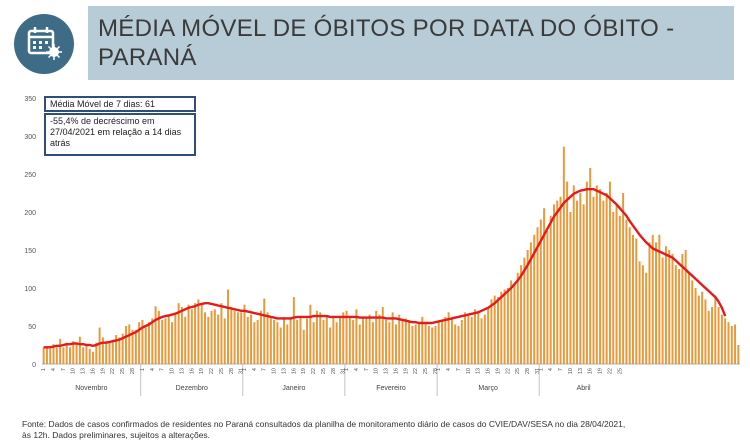 This screenshot has height=448, width=750. I want to click on y-tick-label: 300, so click(30, 137).